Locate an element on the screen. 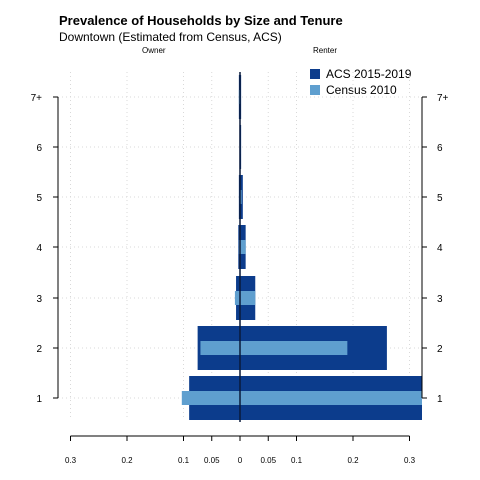 The height and width of the screenshot is (480, 480). y-tick-label-left-6: 6 is located at coordinates (39, 148).